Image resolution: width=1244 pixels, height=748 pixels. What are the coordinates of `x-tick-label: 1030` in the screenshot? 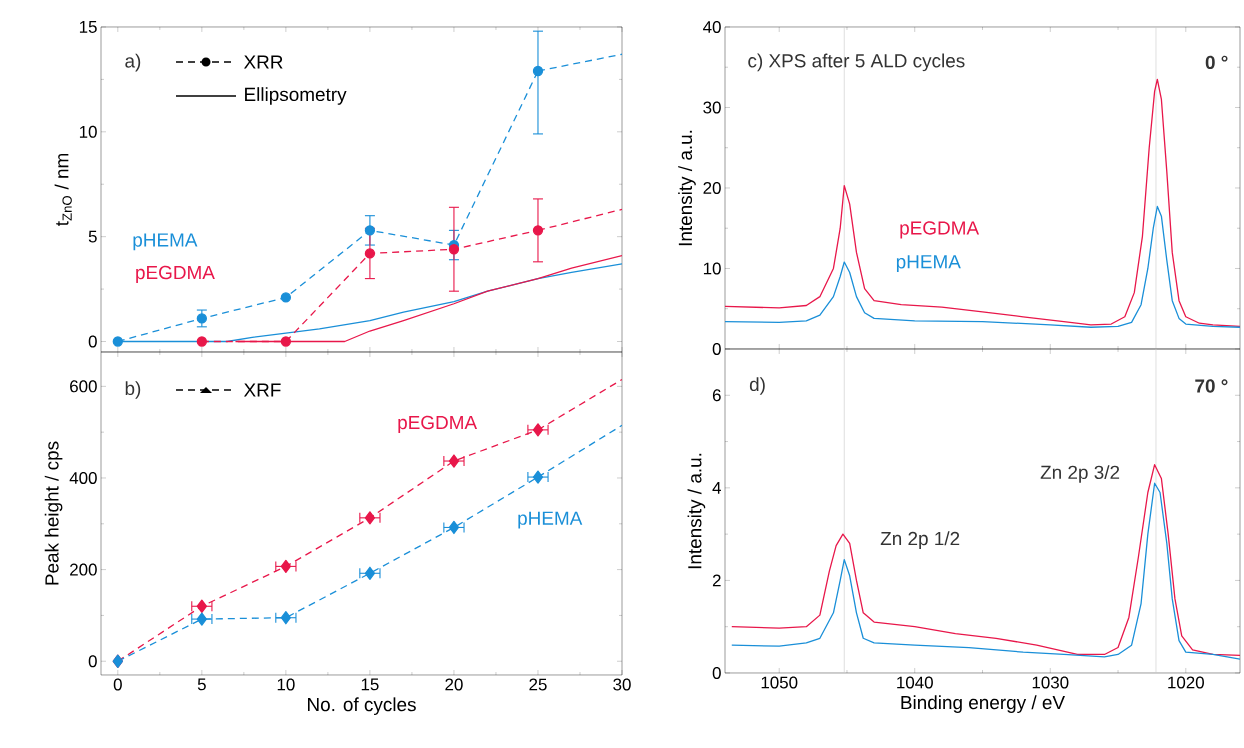 It's located at (1050, 682).